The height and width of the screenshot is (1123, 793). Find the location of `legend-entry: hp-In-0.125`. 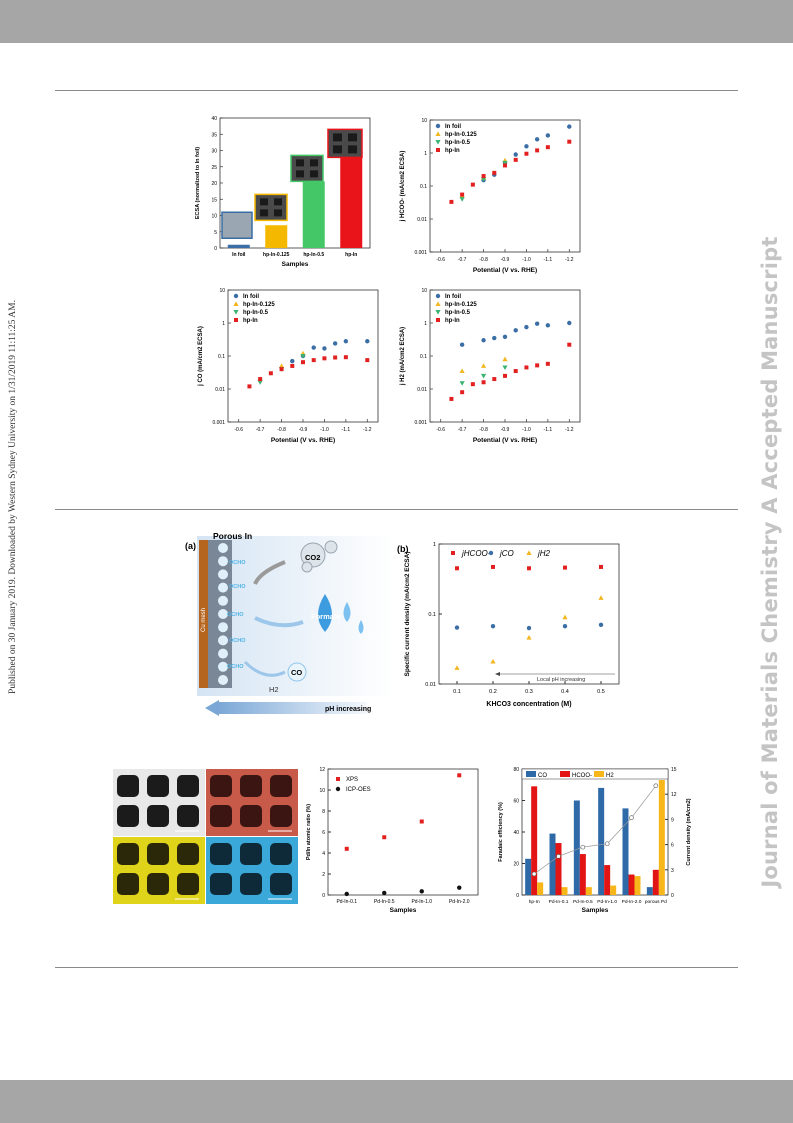

legend-entry: hp-In-0.125 is located at coordinates (259, 305).